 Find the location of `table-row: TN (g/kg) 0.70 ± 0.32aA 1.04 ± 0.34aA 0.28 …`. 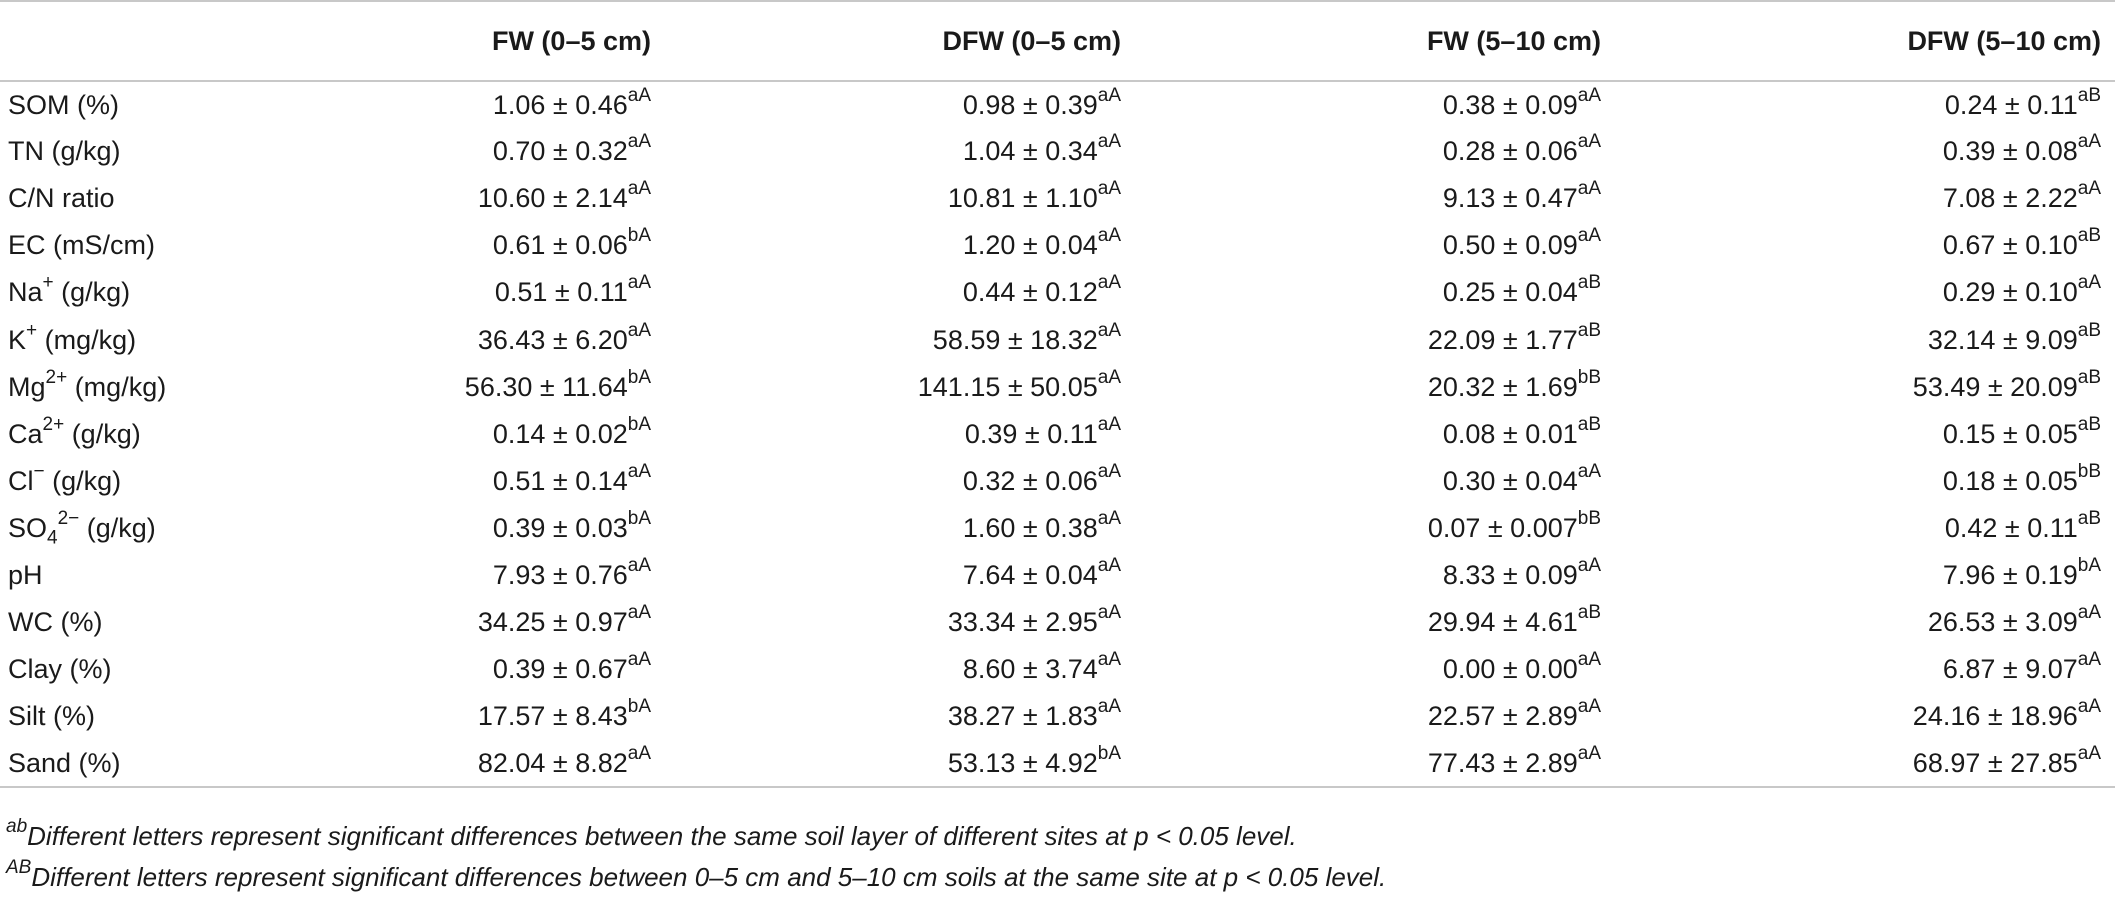

table-row: TN (g/kg) 0.70 ± 0.32aA 1.04 ± 0.34aA 0.28 … is located at coordinates (1057, 151).